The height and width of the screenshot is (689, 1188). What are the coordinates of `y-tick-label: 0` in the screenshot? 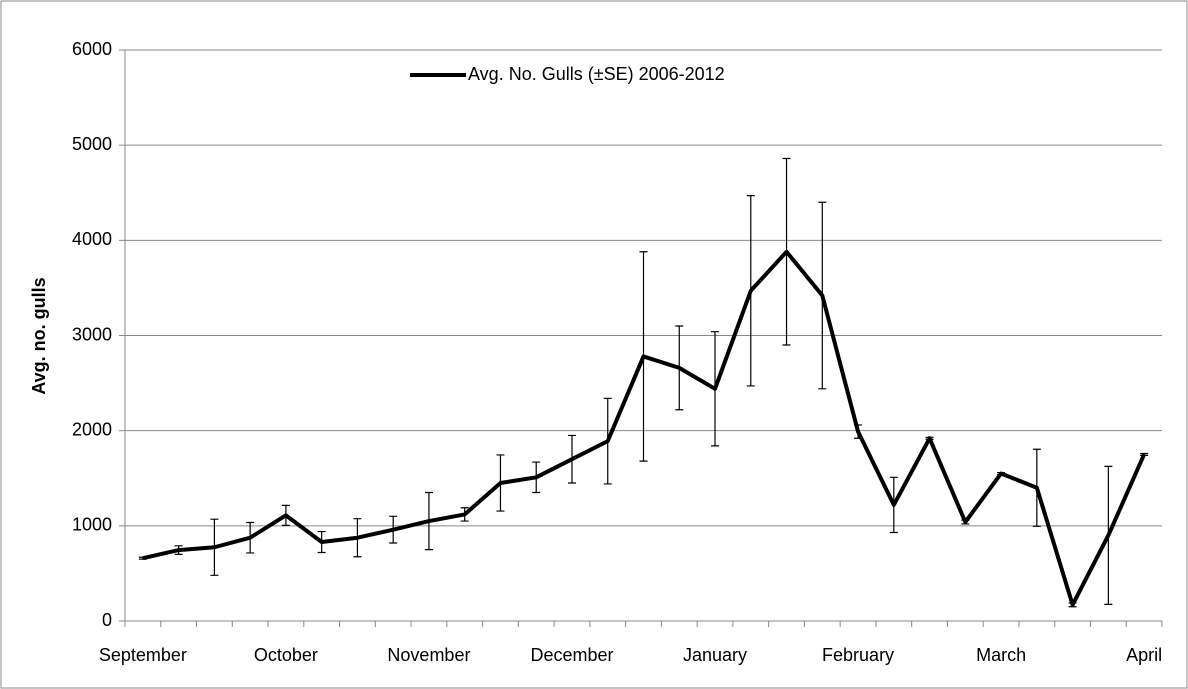 It's located at (107, 620).